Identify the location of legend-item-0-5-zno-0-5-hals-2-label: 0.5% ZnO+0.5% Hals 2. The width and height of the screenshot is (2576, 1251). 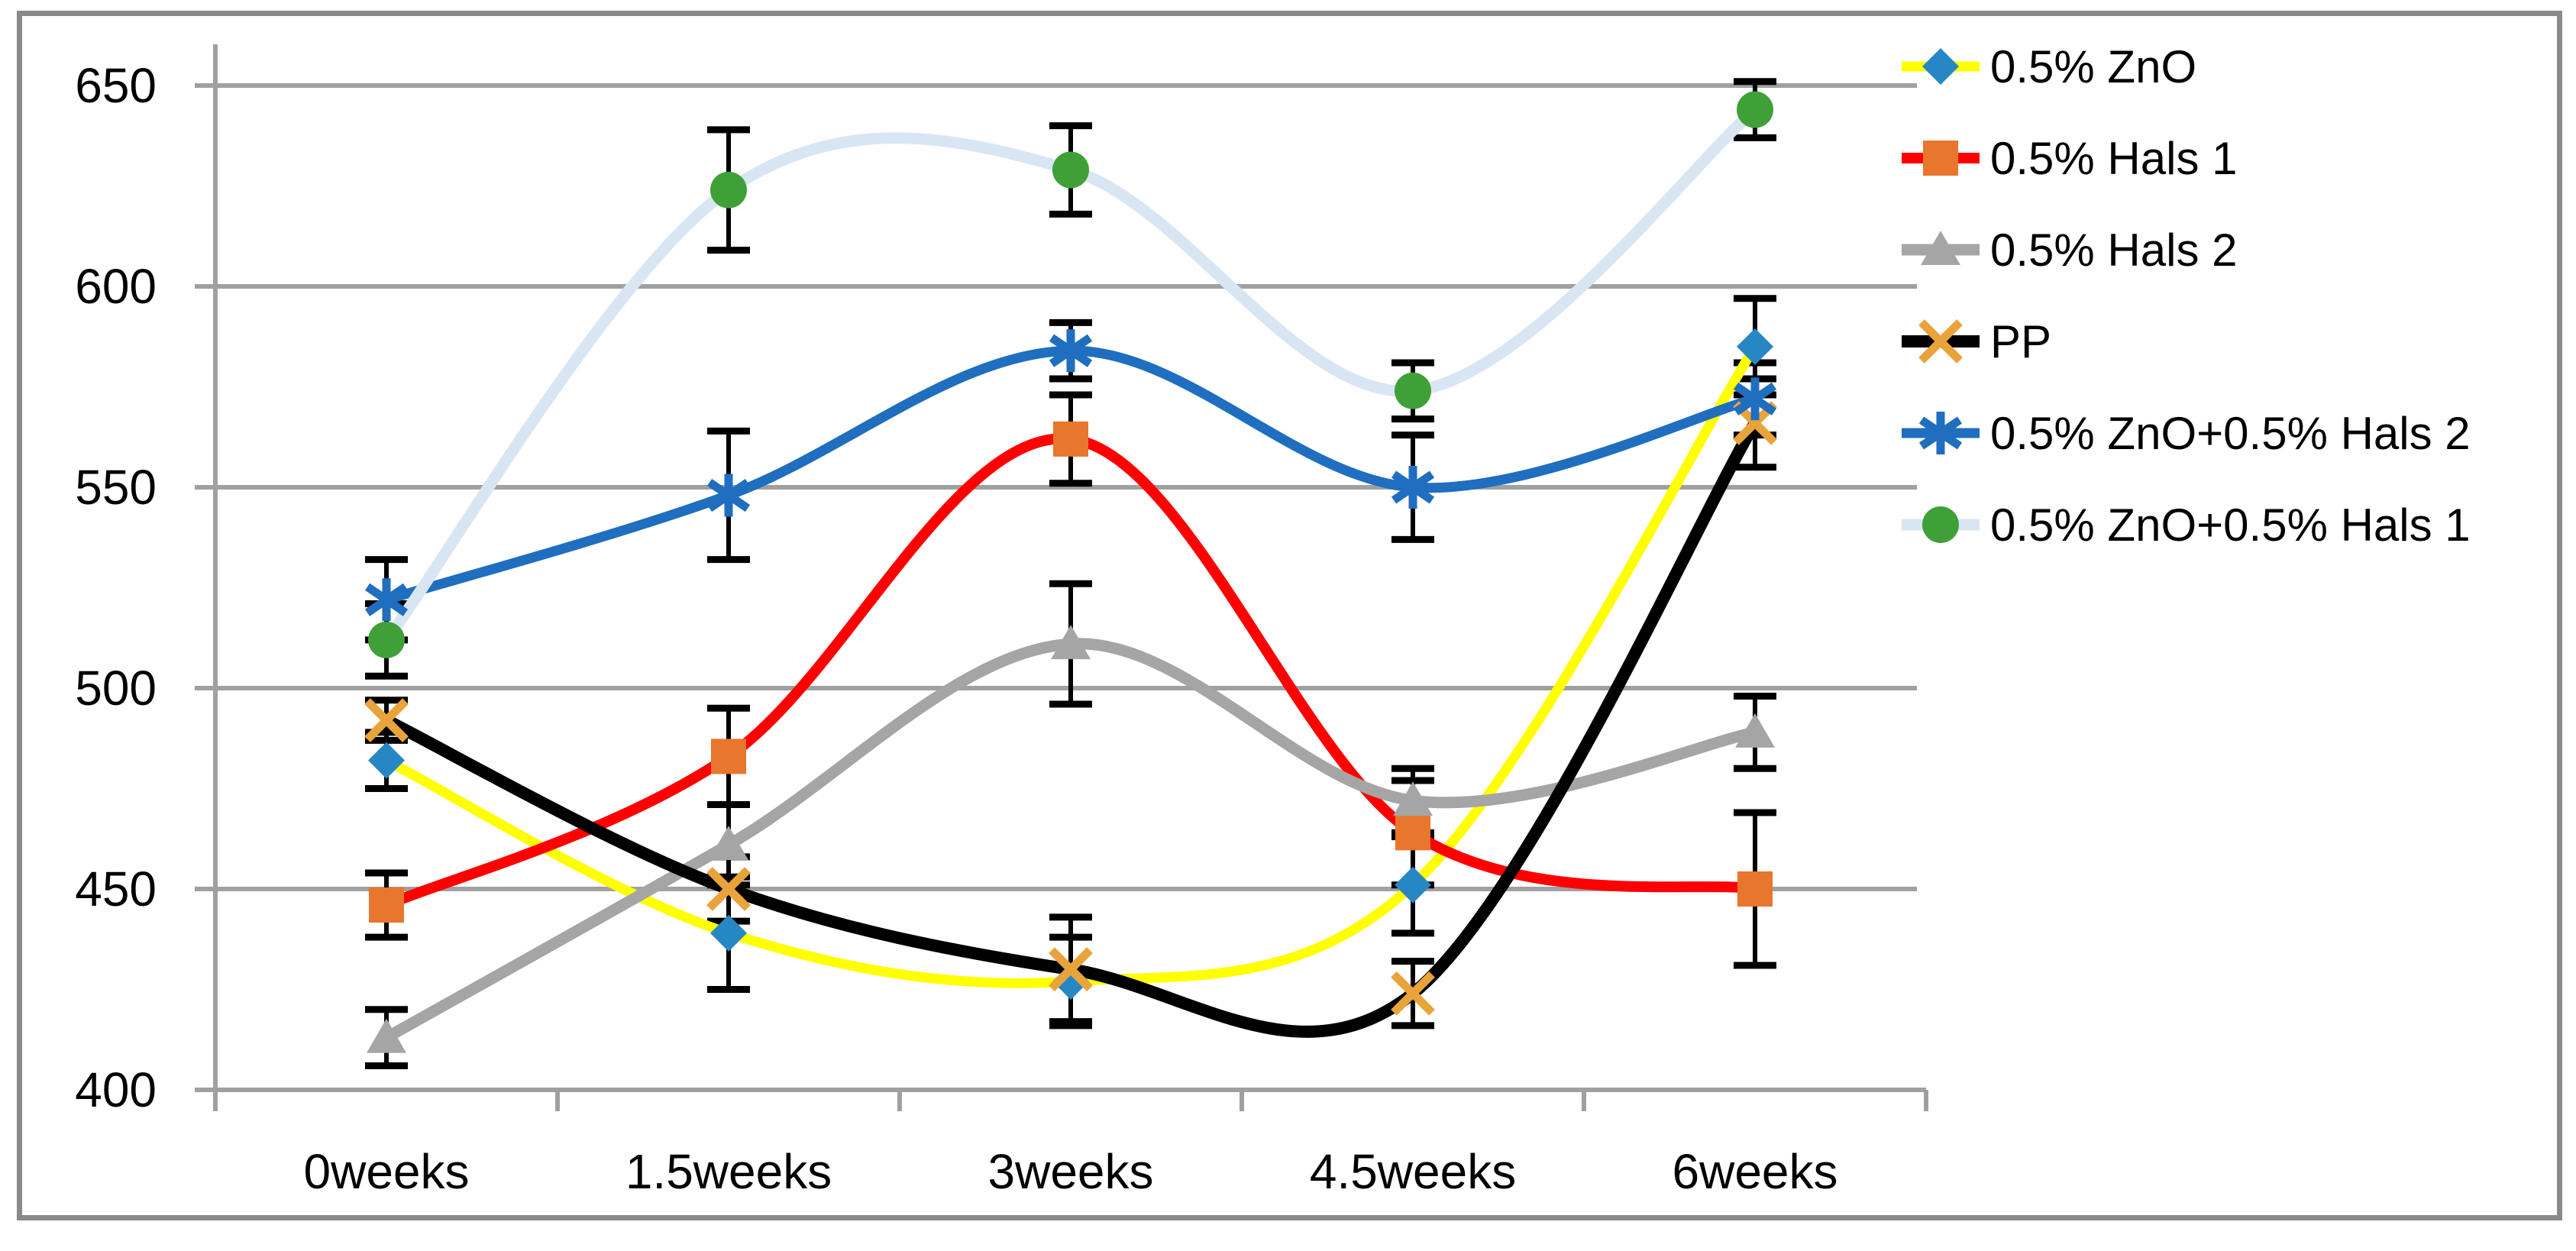
(2230, 434).